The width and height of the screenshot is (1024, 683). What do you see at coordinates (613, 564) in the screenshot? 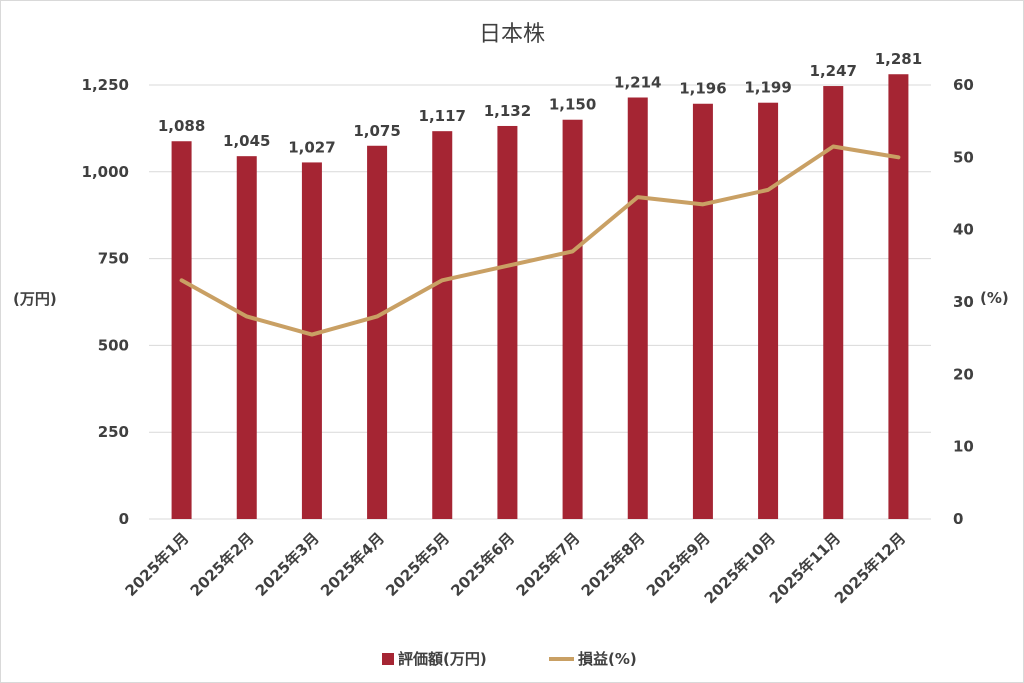
I see `x-tick-label: 2025年8月` at bounding box center [613, 564].